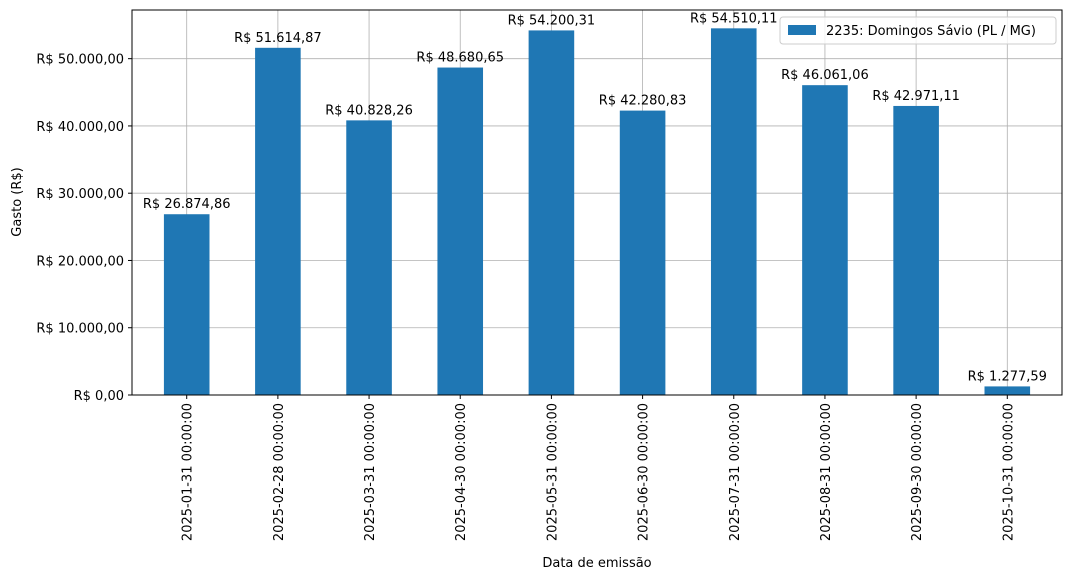 This screenshot has width=1072, height=580. Describe the element at coordinates (552, 472) in the screenshot. I see `x-tick-label: 2025-05-31 00:00:00` at that location.